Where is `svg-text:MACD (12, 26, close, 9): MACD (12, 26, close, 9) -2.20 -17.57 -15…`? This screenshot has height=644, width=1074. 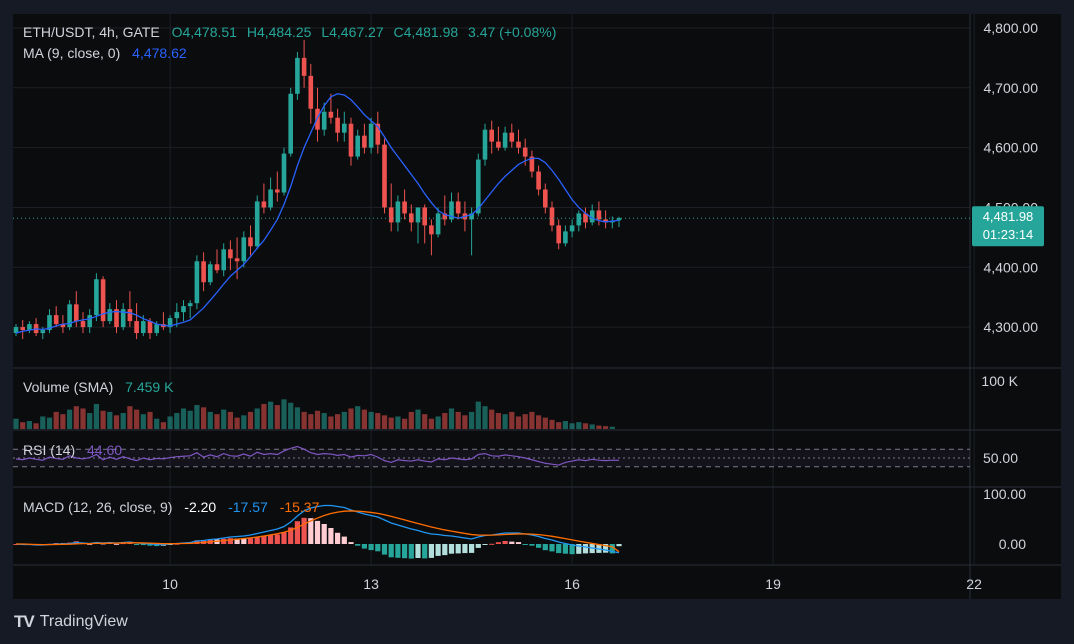
svg-text:MACD (12, 26, close, 9): MACD (12, 26, close, 9) -2.20 -17.57 -15… is located at coordinates (171, 507).